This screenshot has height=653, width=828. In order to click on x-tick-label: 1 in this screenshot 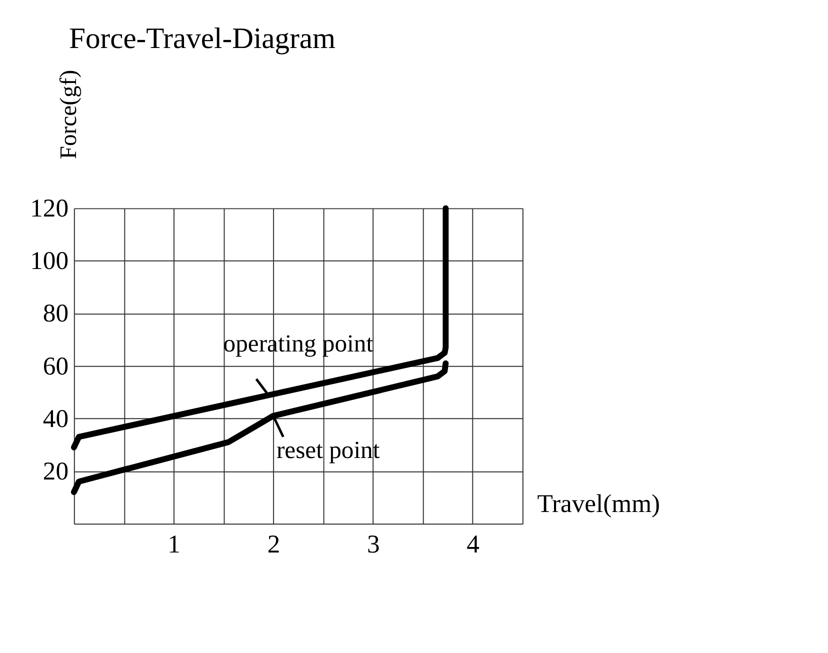, I will do `click(174, 544)`.